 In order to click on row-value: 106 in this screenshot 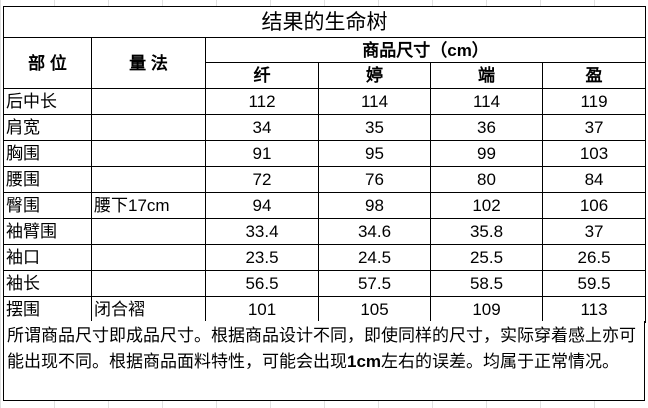, I will do `click(594, 205)`.